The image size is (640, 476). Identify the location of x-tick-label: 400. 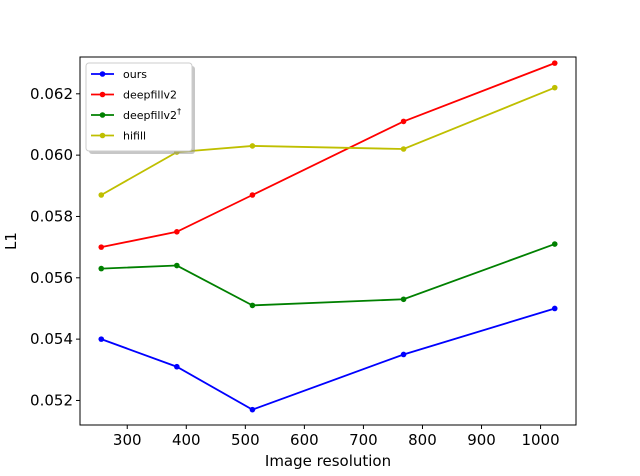
(186, 440).